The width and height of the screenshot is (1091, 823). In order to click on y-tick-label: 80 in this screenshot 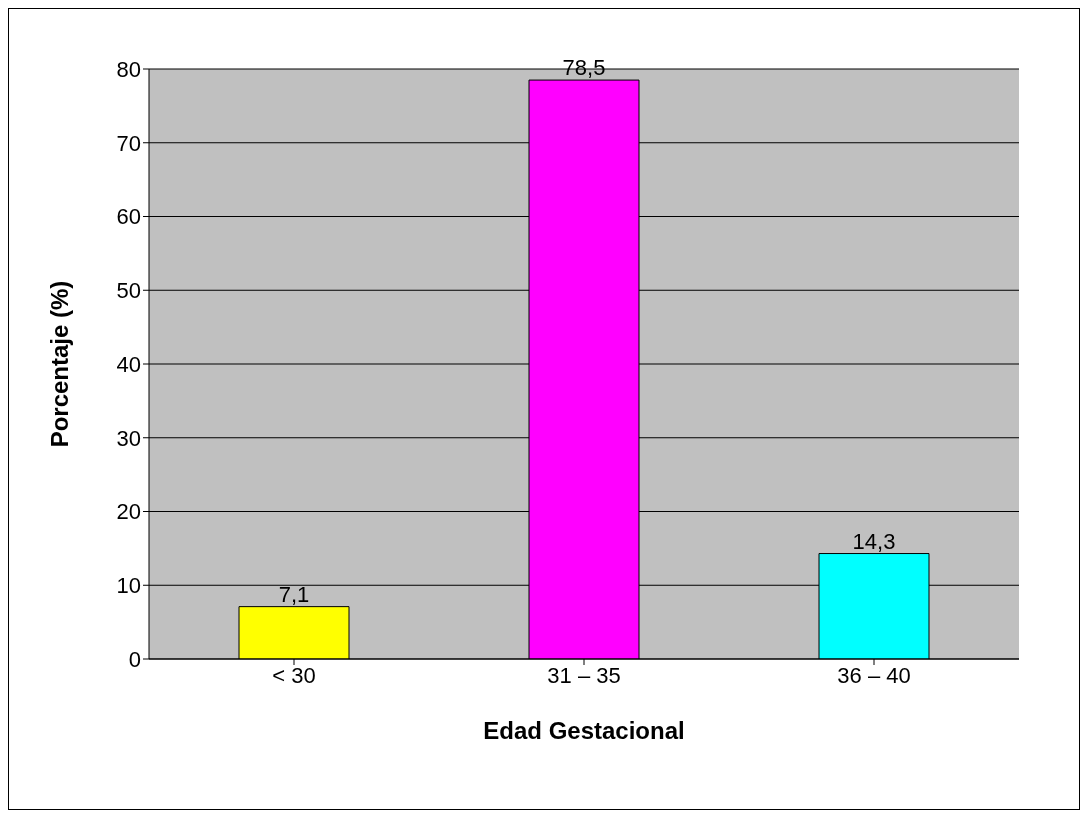, I will do `click(128, 69)`.